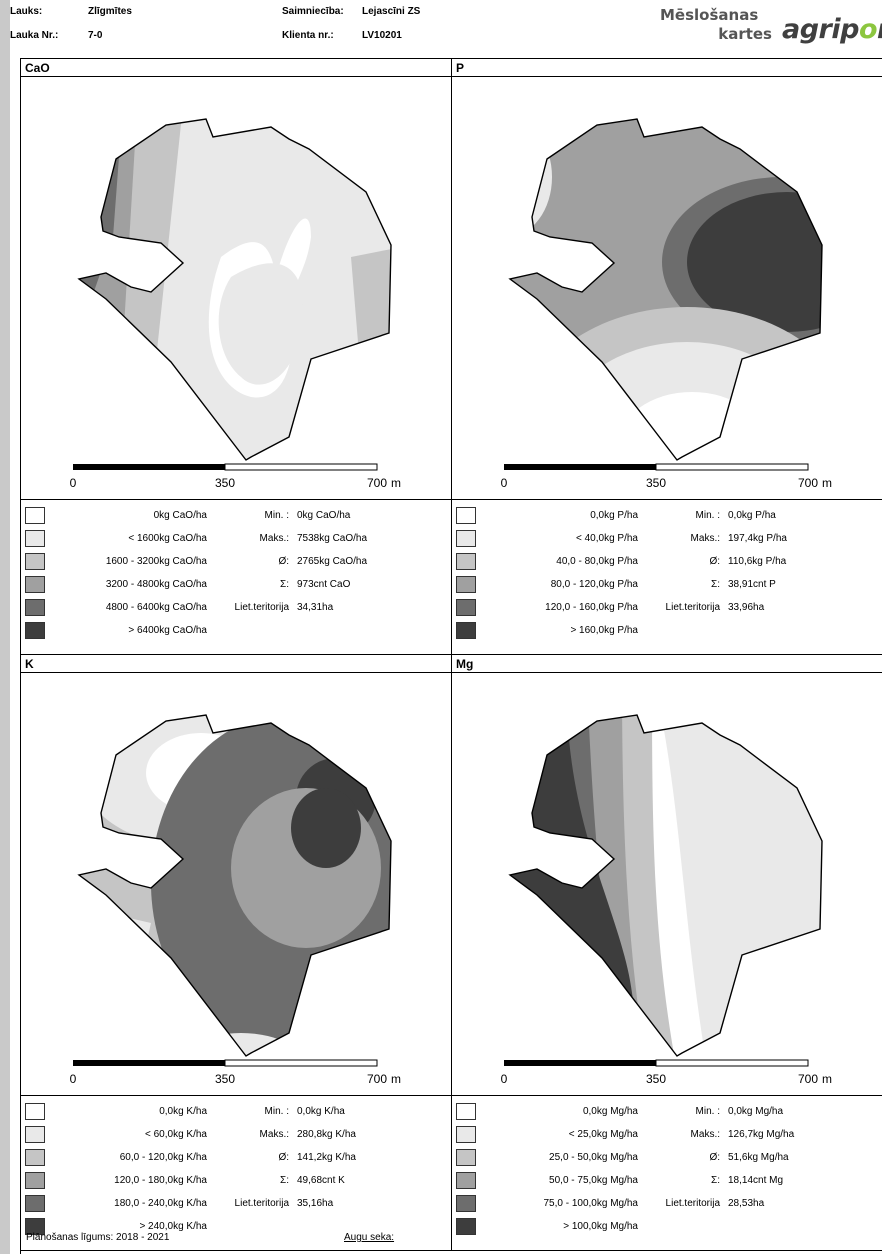 The width and height of the screenshot is (882, 1254). What do you see at coordinates (180, 515) in the screenshot?
I see `legend-range: 0kg CaO/ha` at bounding box center [180, 515].